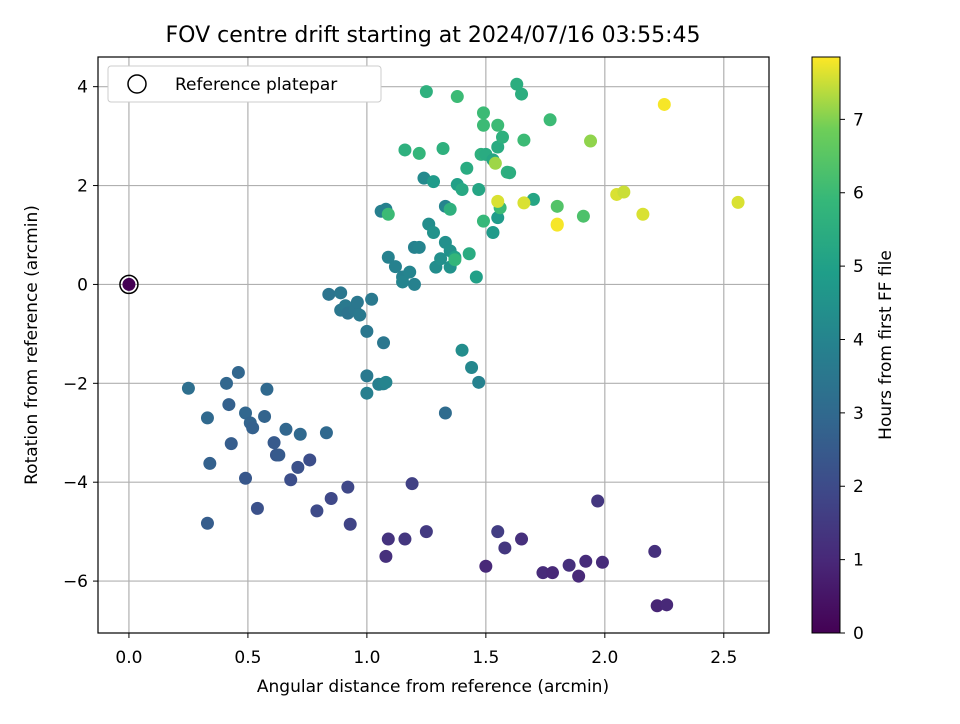 The image size is (960, 724). I want to click on colorbar-tick-label: 1, so click(858, 561).